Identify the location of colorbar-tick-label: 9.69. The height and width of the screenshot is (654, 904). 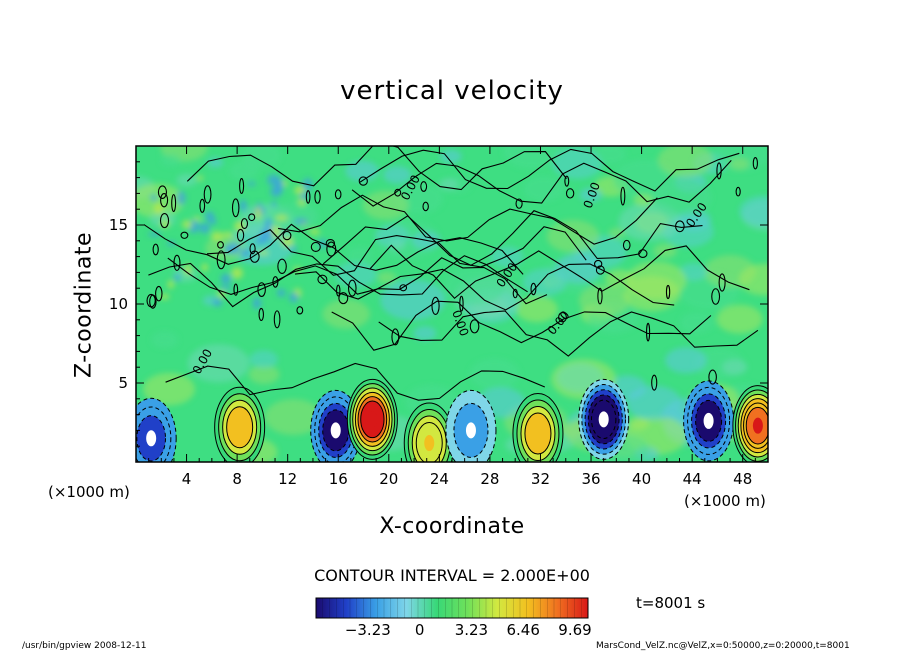
(574, 630).